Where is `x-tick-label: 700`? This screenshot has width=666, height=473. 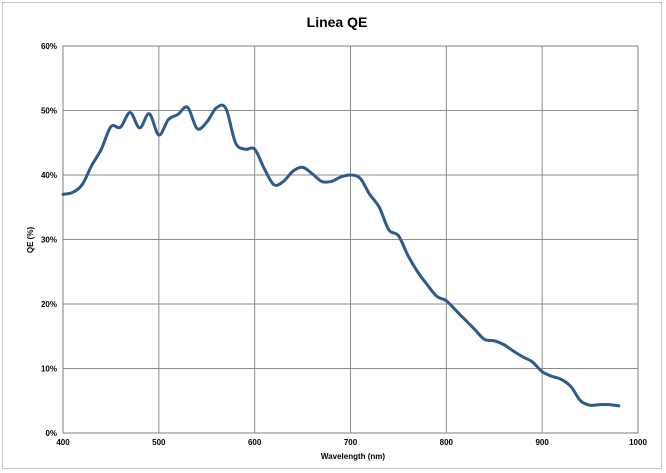 x-tick-label: 700 is located at coordinates (351, 442).